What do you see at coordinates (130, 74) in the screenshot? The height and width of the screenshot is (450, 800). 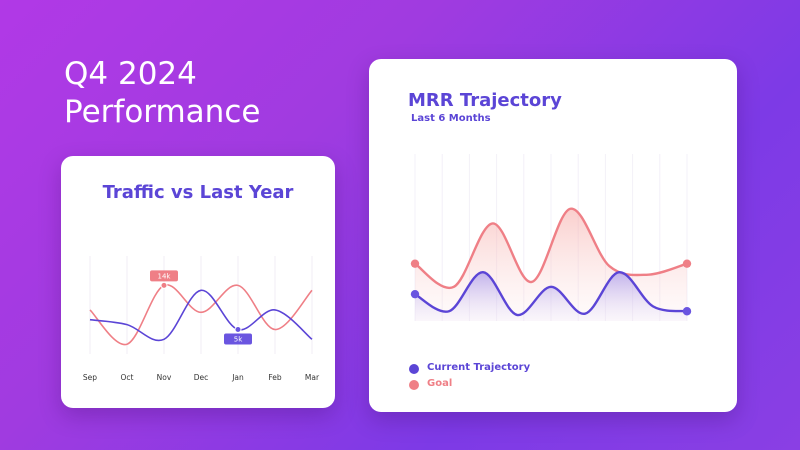 I see `page-title-line1: Q4 2024` at bounding box center [130, 74].